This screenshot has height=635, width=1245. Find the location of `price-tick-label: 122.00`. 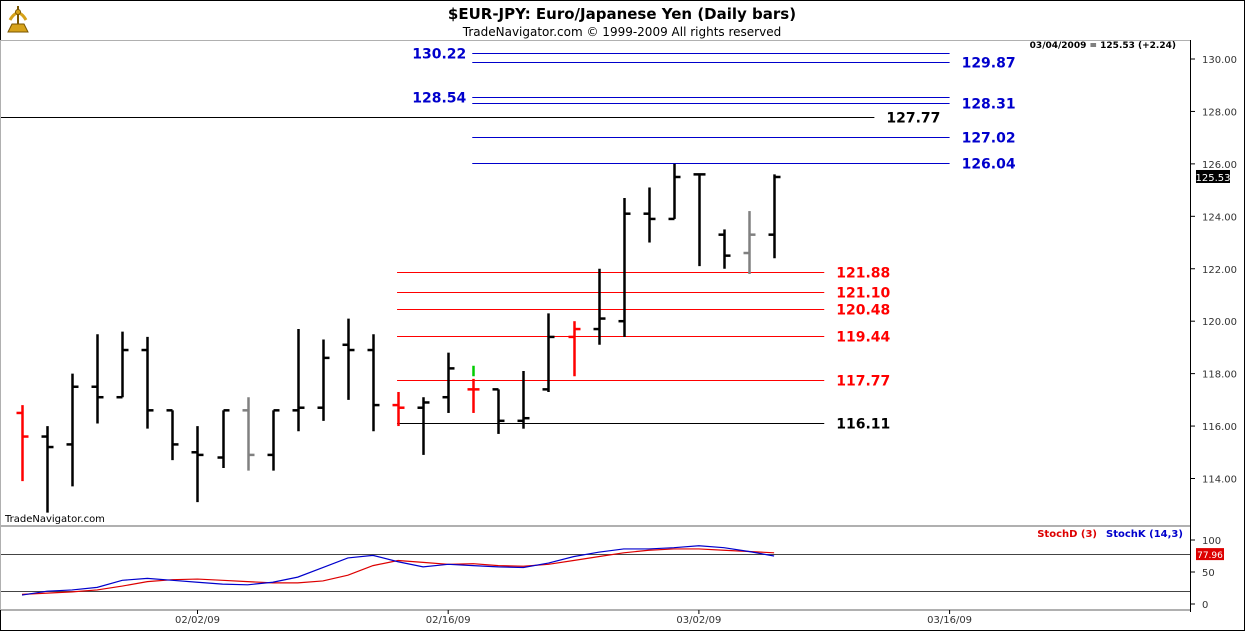

price-tick-label: 122.00 is located at coordinates (1219, 270).